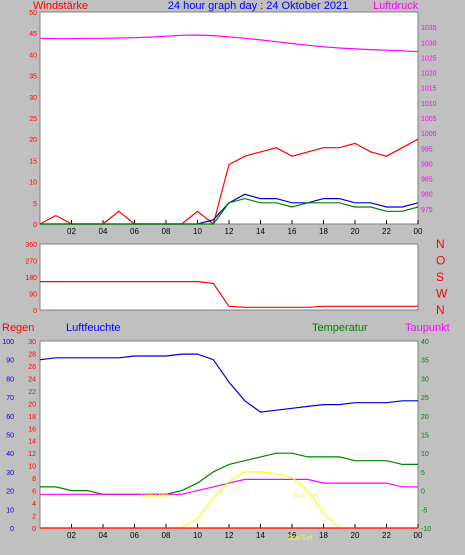 Image resolution: width=465 pixels, height=555 pixels. Describe the element at coordinates (32, 429) in the screenshot. I see `humidity-y-tick-label: 16` at that location.